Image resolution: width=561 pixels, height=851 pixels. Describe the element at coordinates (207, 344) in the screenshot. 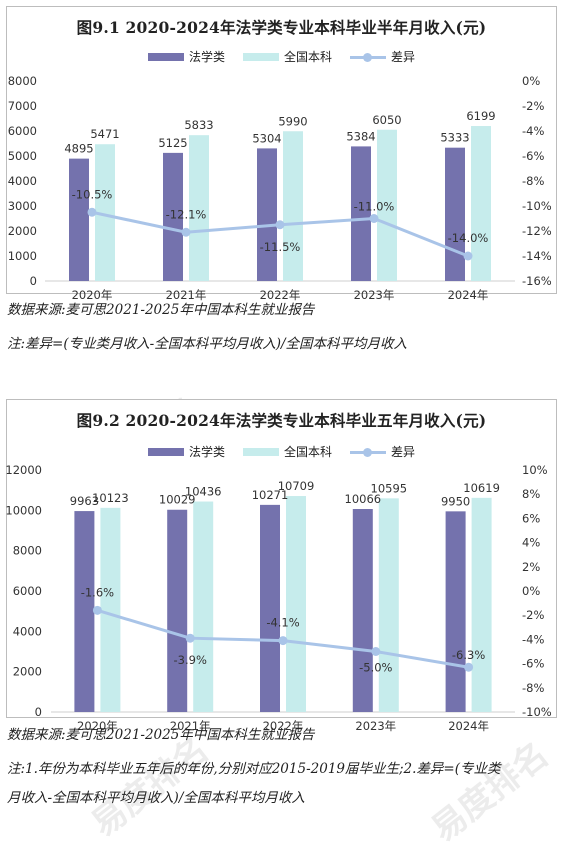

I see `chart-note: 注:差异=(专业类月收入-全国本科平均月收入)/全国本科平均月收入` at that location.